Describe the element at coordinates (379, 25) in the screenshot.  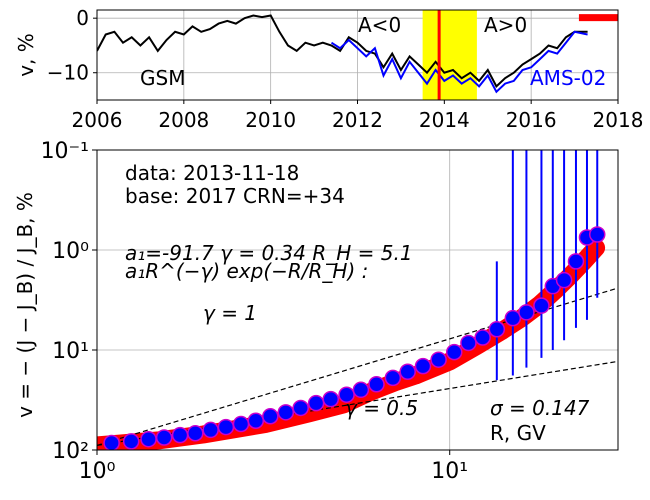
I see `negative-polarity-label: A<0` at that location.